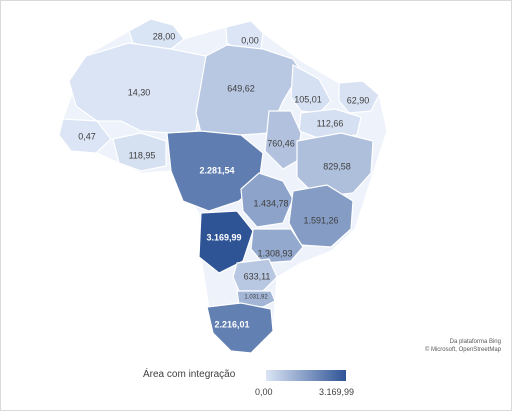 The width and height of the screenshot is (512, 411). I want to click on credit-line-1: Da plataforma Bing, so click(475, 342).